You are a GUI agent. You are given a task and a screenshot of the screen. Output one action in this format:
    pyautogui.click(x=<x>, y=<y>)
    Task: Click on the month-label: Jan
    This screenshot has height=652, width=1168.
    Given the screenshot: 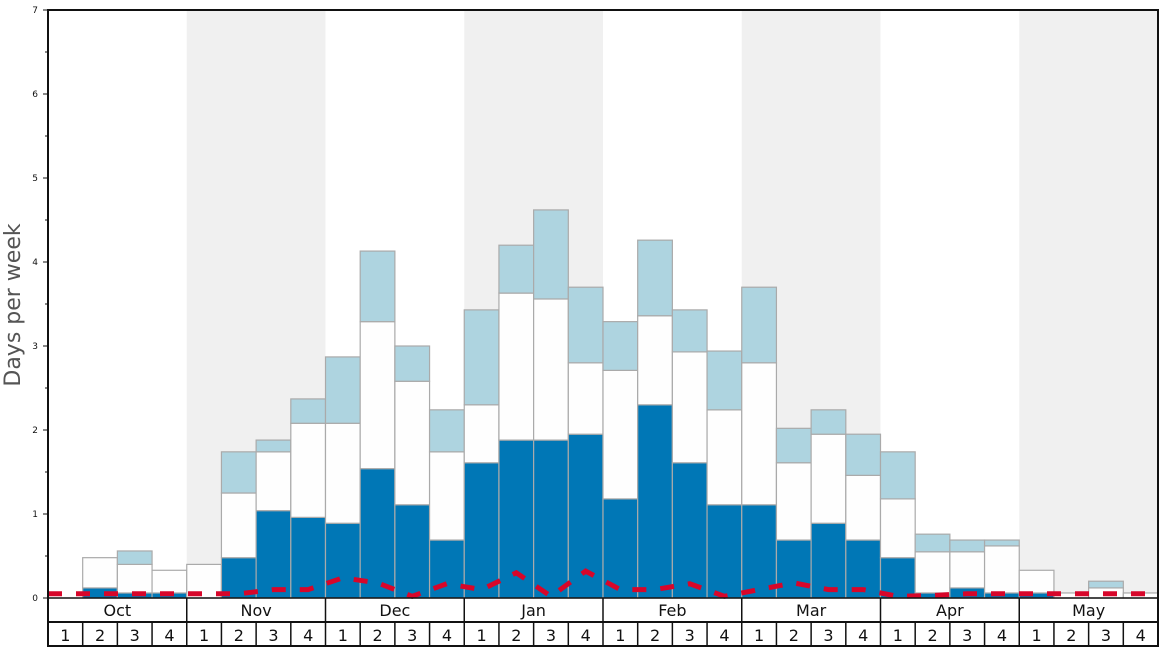 What is the action you would take?
    pyautogui.click(x=533, y=610)
    